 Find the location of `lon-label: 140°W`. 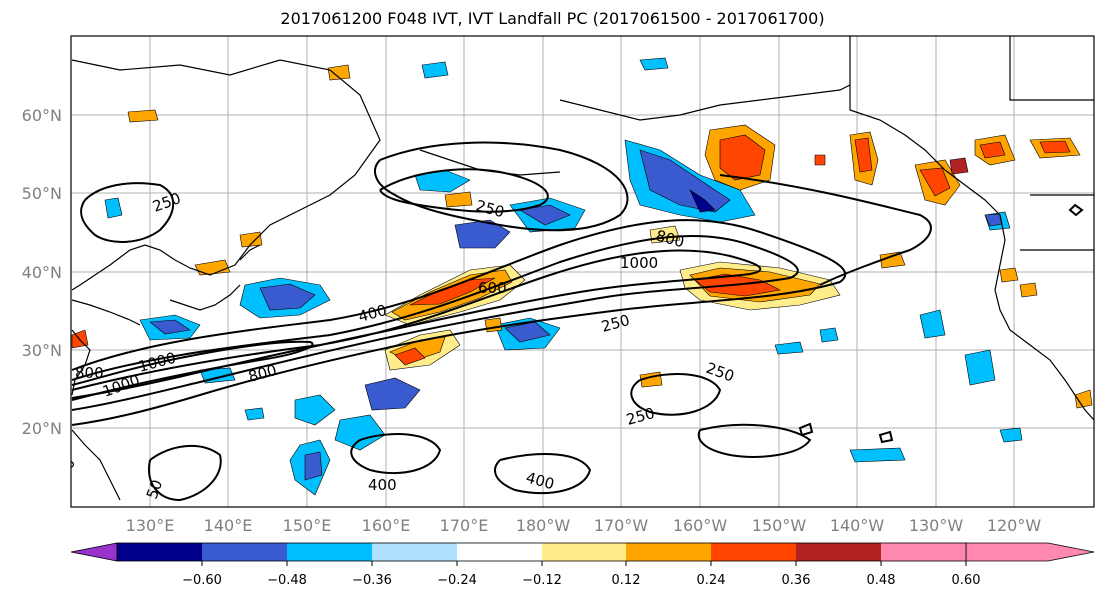

lon-label: 140°W is located at coordinates (857, 525).